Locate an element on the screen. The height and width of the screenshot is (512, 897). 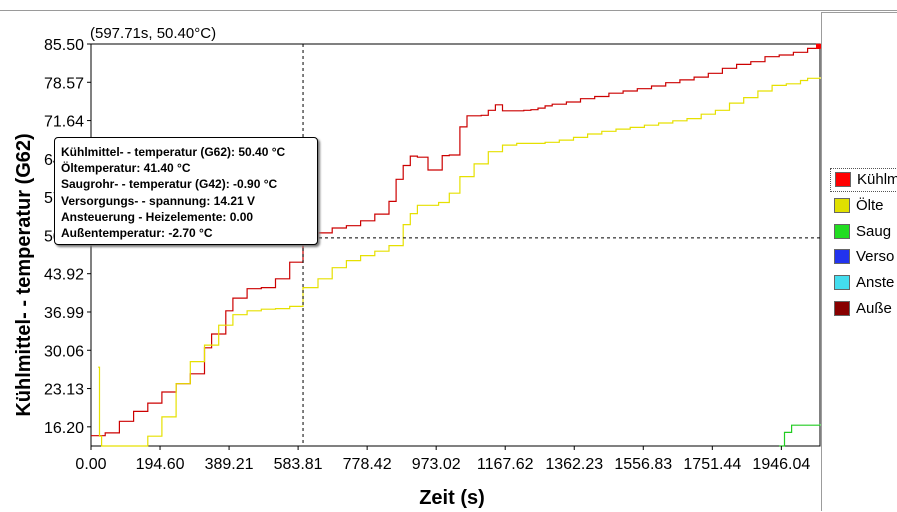
tooltip-line-voltage: Versorgungs- - spannung: 14.21 V is located at coordinates (158, 200).